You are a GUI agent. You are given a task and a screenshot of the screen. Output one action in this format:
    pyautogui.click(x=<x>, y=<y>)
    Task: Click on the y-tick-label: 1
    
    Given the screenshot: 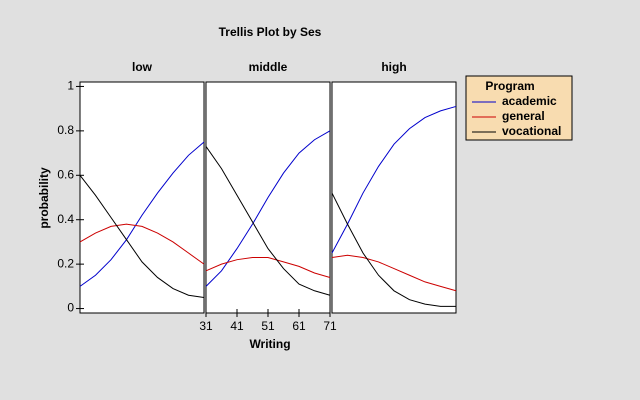 What is the action you would take?
    pyautogui.click(x=70, y=86)
    